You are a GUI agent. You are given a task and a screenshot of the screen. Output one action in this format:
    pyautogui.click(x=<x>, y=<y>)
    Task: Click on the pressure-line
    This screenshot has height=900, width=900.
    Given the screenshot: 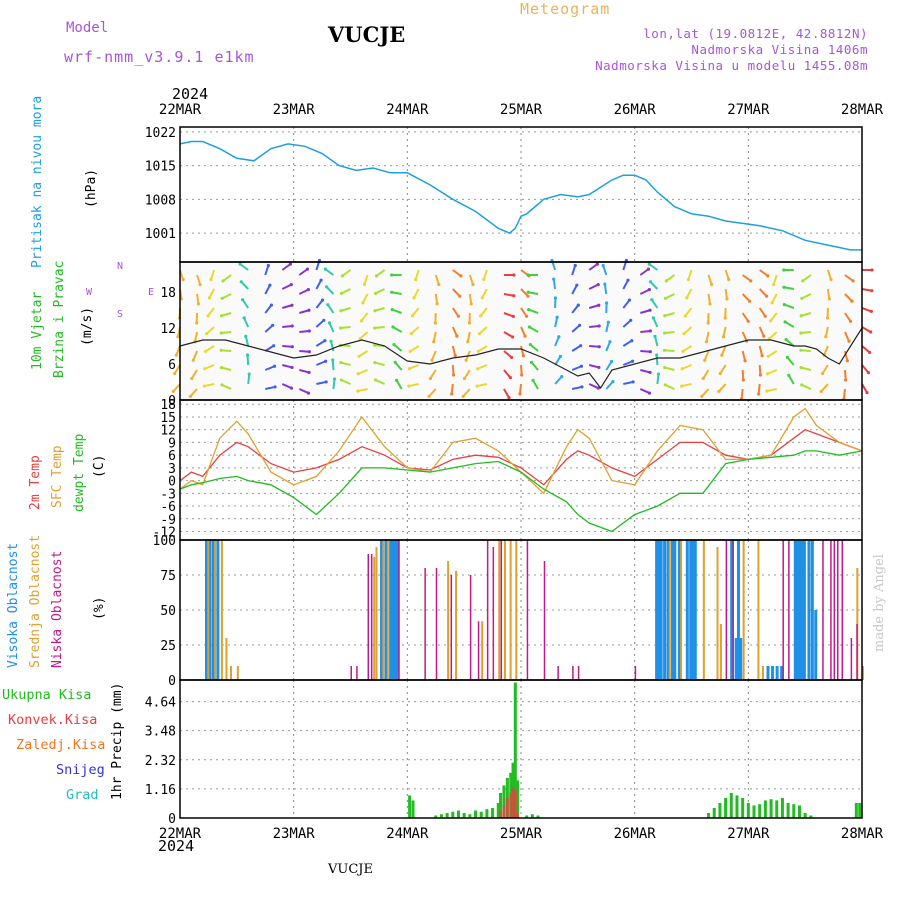 What is the action you would take?
    pyautogui.click(x=520, y=195)
    